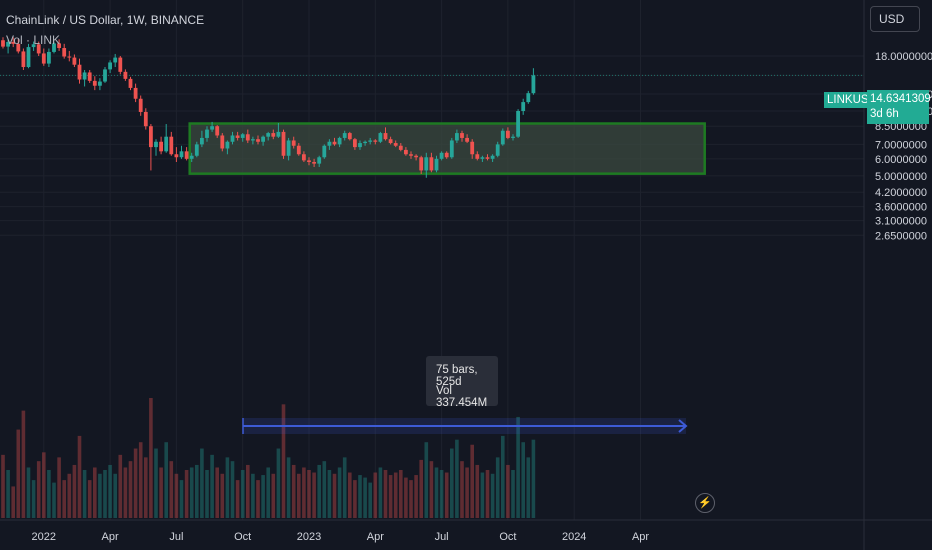 The height and width of the screenshot is (550, 932). I want to click on last-price-tag: 14.6341309 3d 6h, so click(899, 107).